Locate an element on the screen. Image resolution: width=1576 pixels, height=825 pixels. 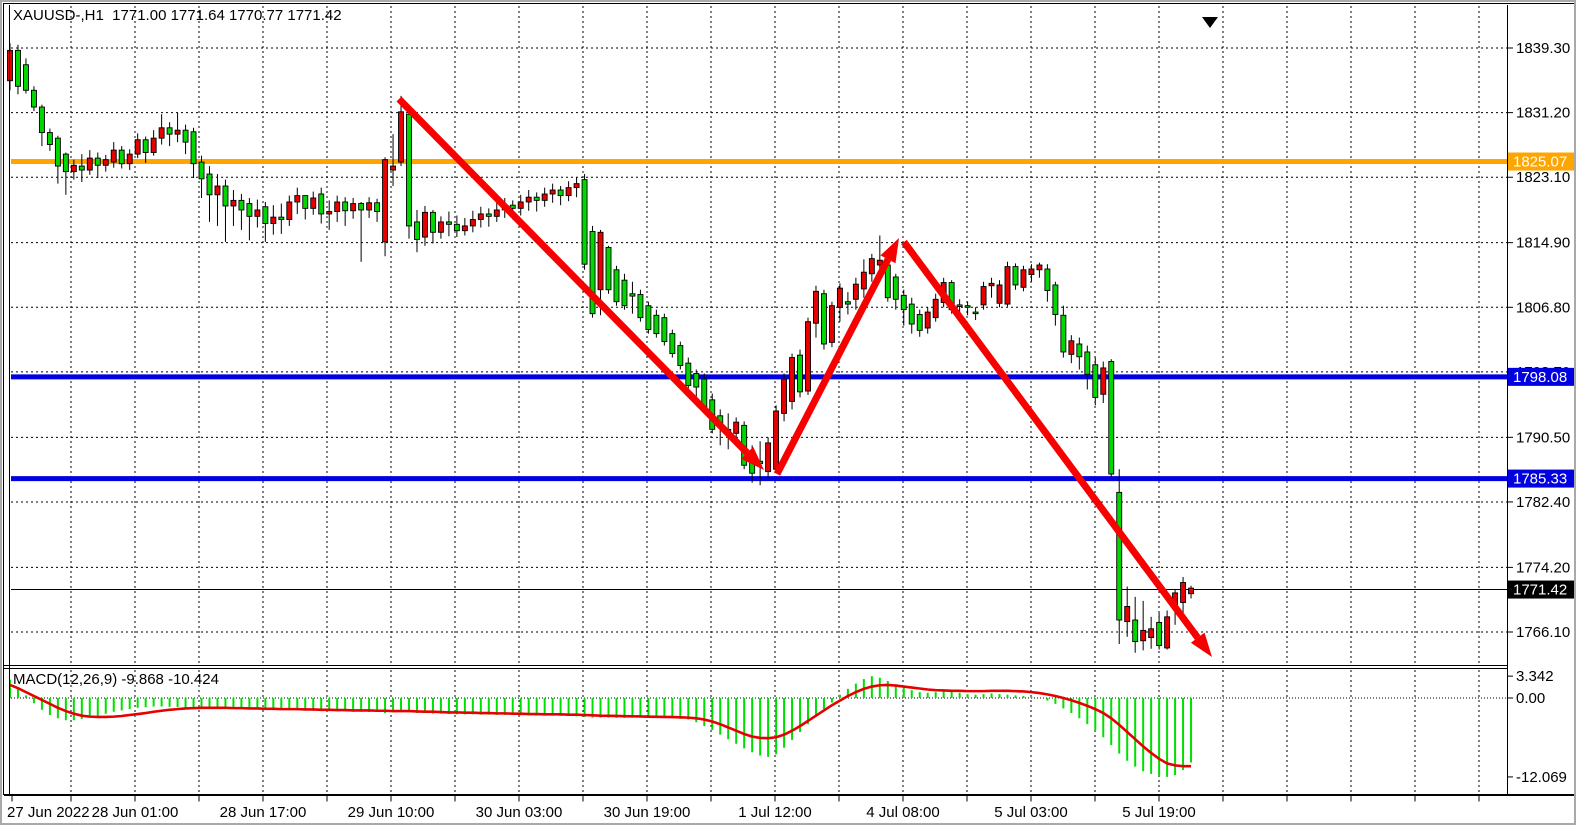
price-badge-1798.08 is located at coordinates (1541, 376).